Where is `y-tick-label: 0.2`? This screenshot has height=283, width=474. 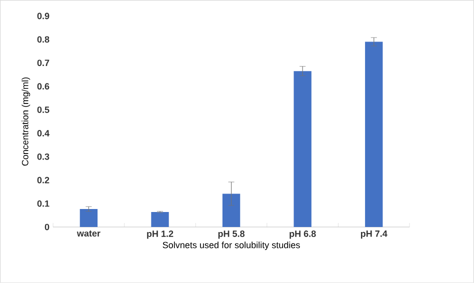
y-tick-label: 0.2 is located at coordinates (43, 180).